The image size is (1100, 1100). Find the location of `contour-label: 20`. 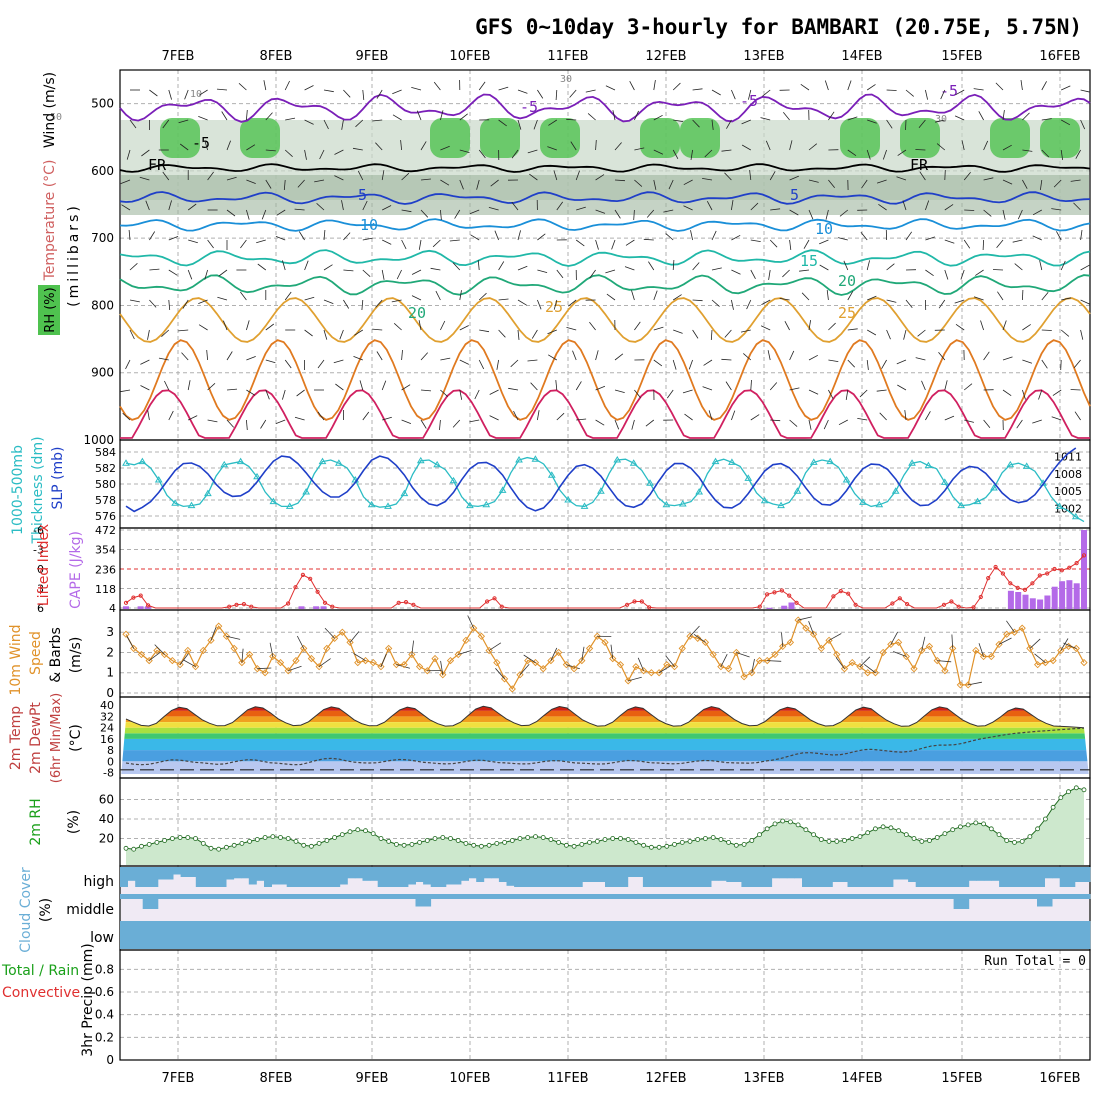

contour-label: 20 is located at coordinates (847, 281).